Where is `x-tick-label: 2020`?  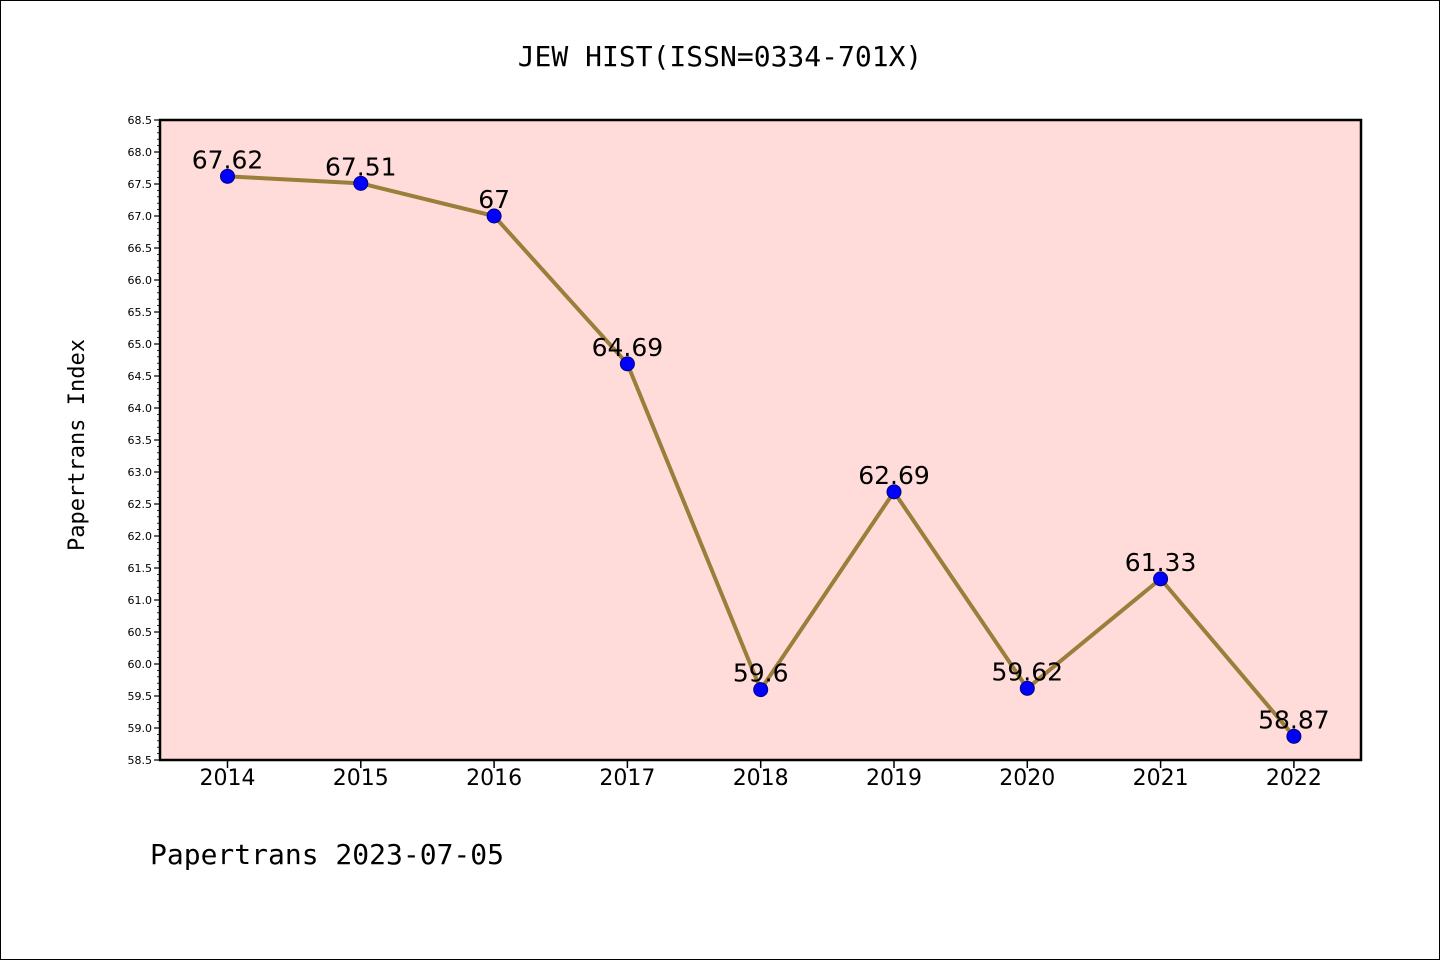 x-tick-label: 2020 is located at coordinates (1027, 778).